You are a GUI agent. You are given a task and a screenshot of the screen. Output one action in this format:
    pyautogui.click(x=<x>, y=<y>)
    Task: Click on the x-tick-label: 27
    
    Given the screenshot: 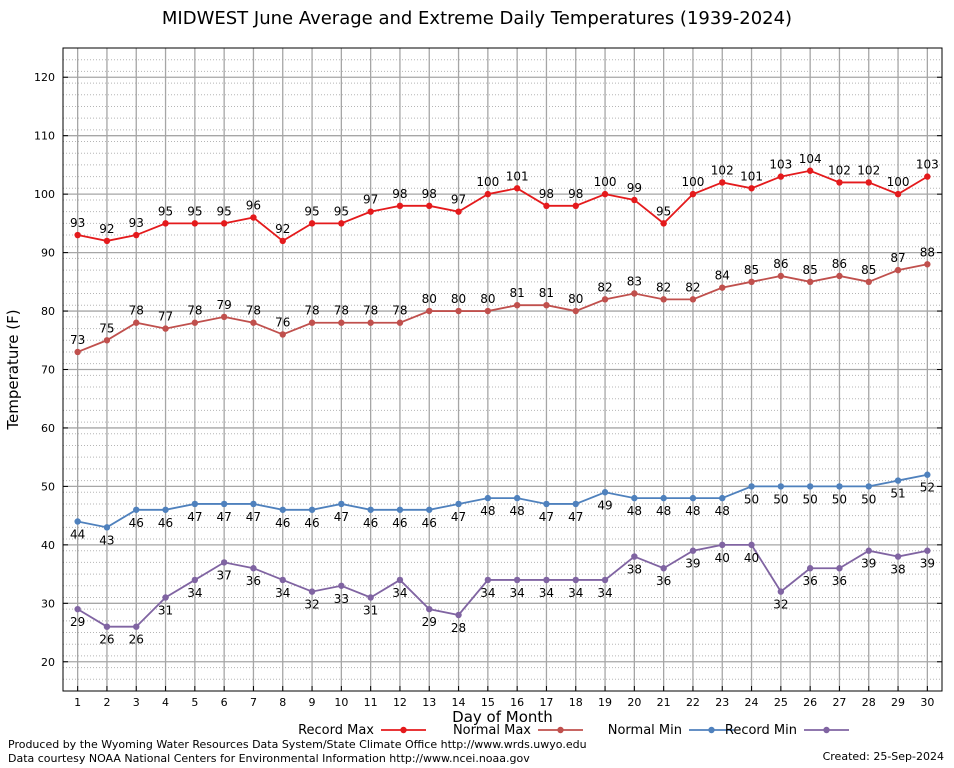 What is the action you would take?
    pyautogui.click(x=839, y=702)
    